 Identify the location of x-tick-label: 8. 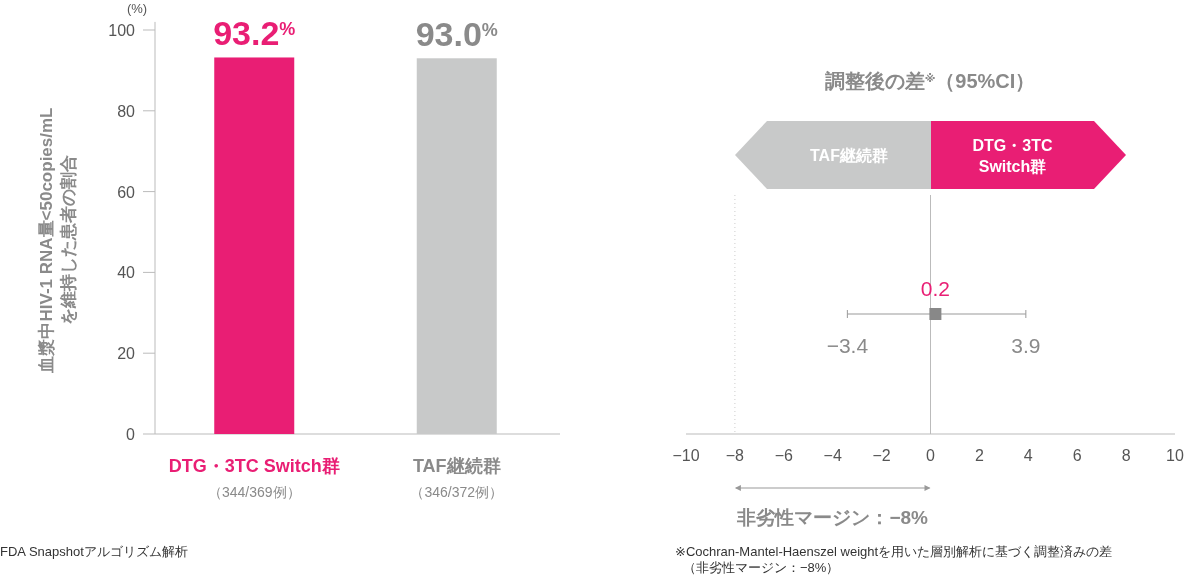
(1126, 455).